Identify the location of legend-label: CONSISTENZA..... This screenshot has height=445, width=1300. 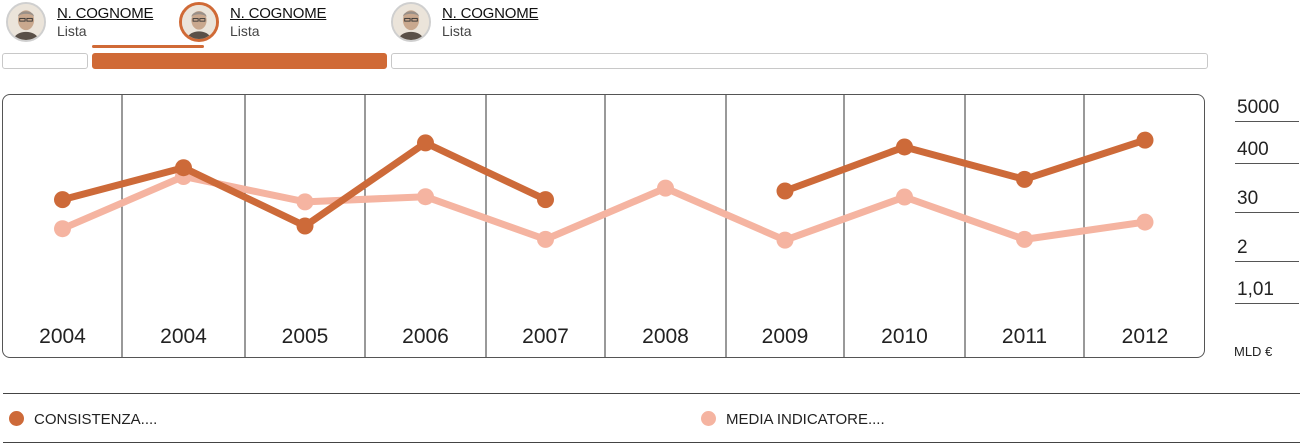
(96, 419).